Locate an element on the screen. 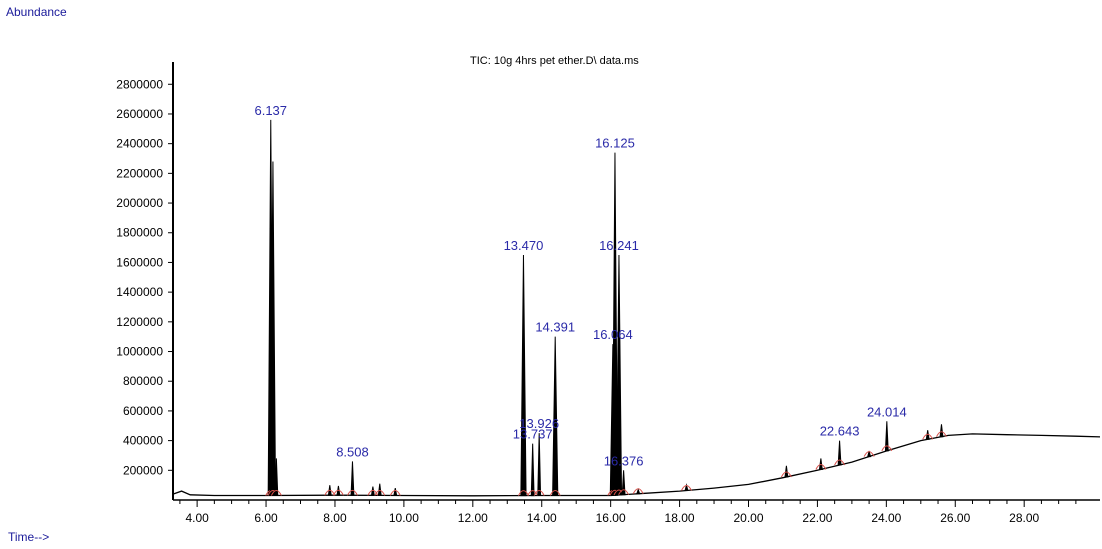 The height and width of the screenshot is (549, 1102). x-tick-label: 16.00 is located at coordinates (611, 518).